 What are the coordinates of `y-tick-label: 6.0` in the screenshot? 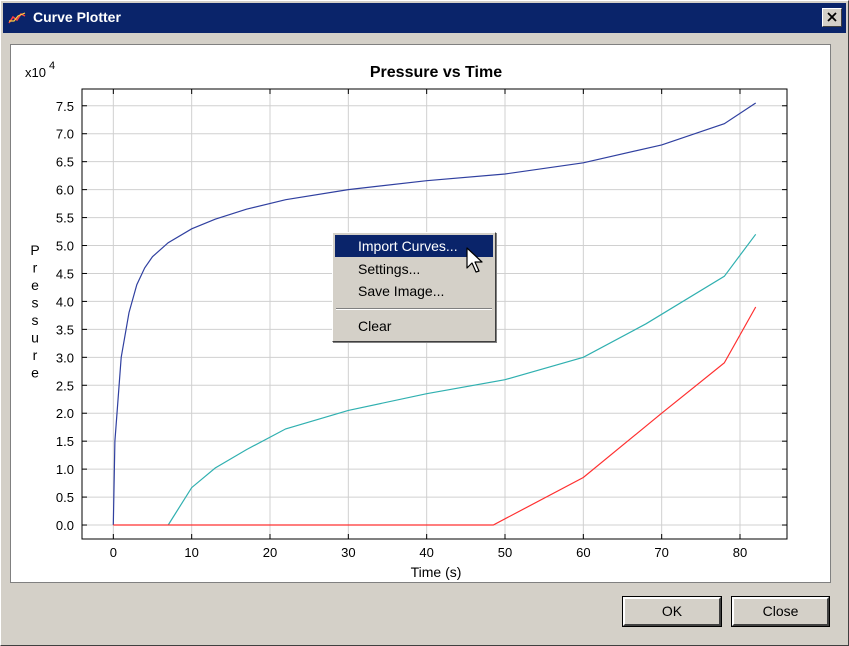 It's located at (65, 190).